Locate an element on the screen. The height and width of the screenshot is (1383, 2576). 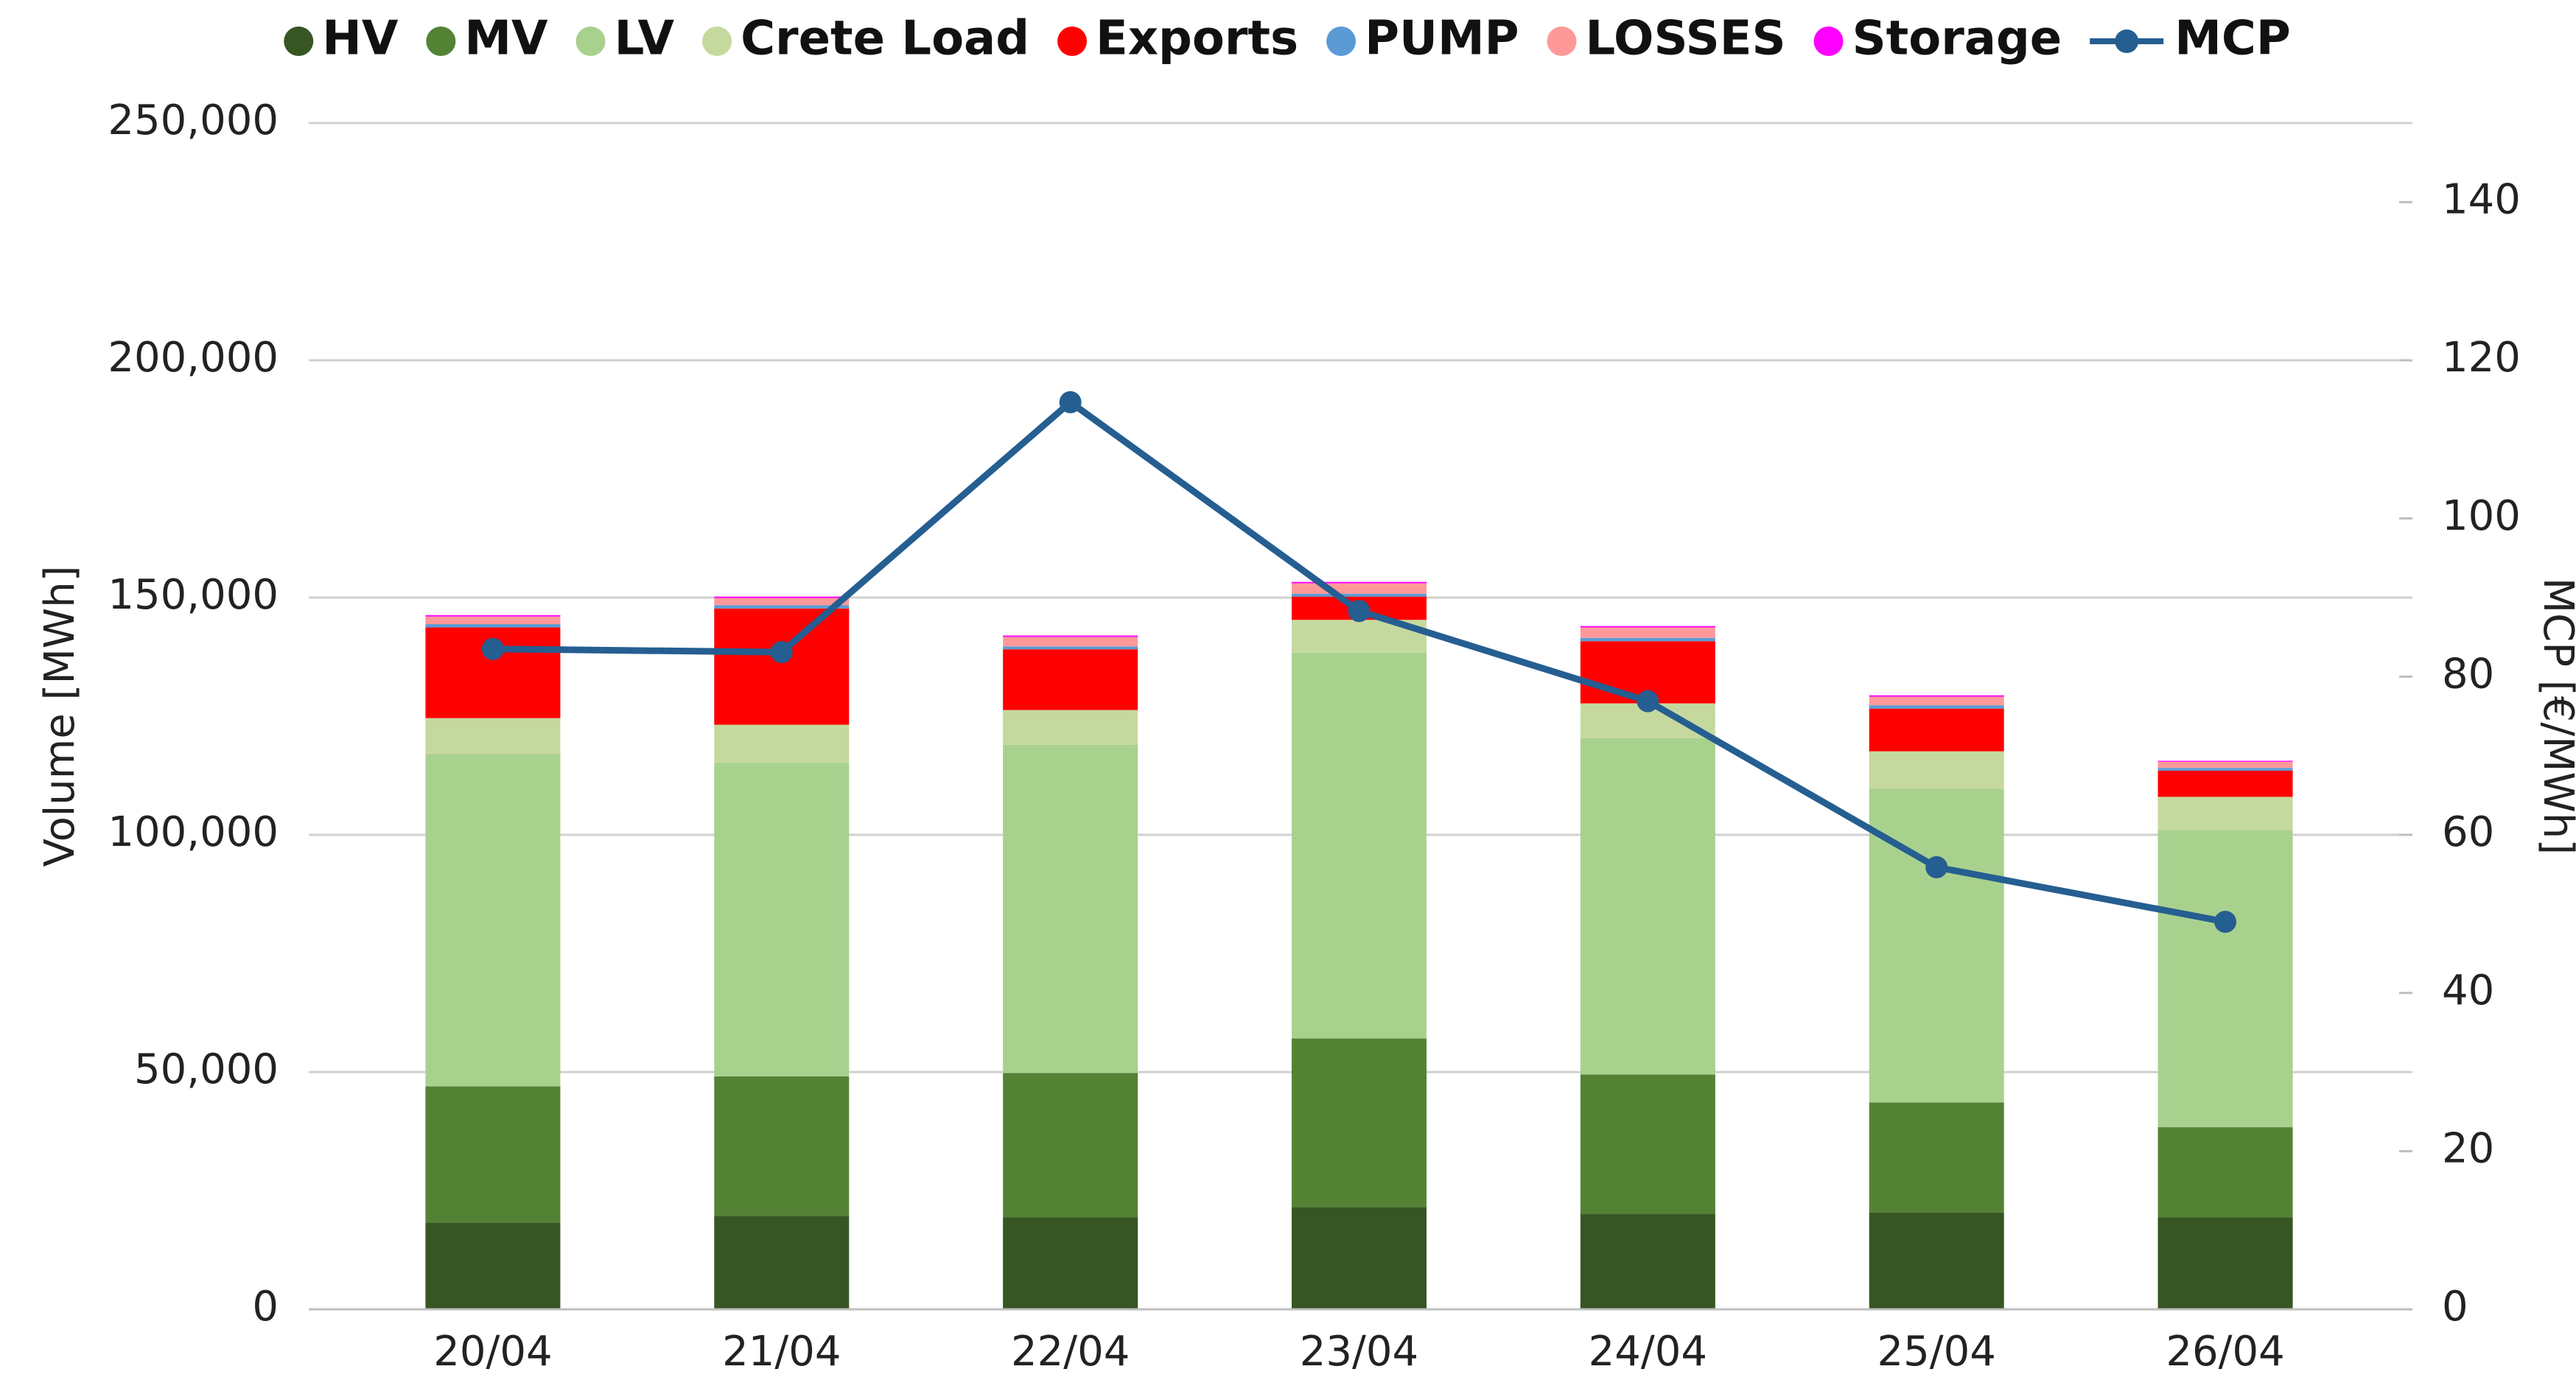
y2-tick-label: 40 is located at coordinates (2468, 991).